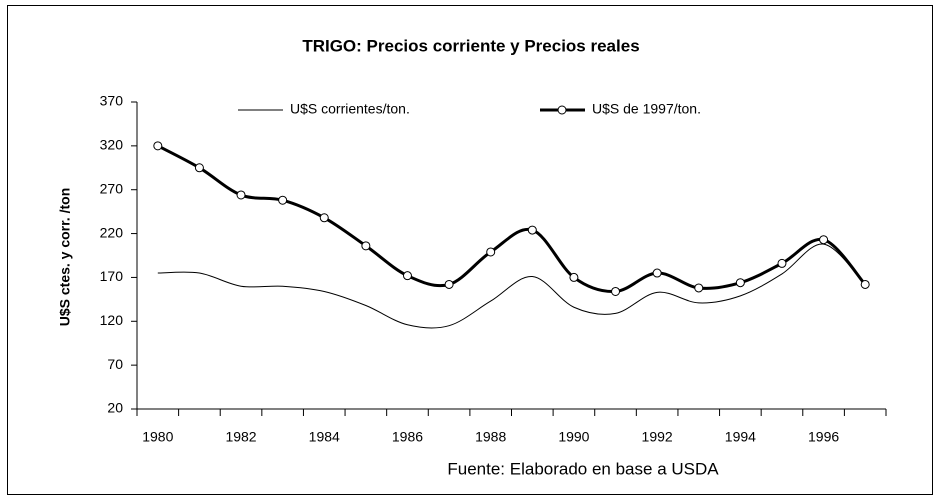  I want to click on x-tick-label: 1994, so click(740, 437).